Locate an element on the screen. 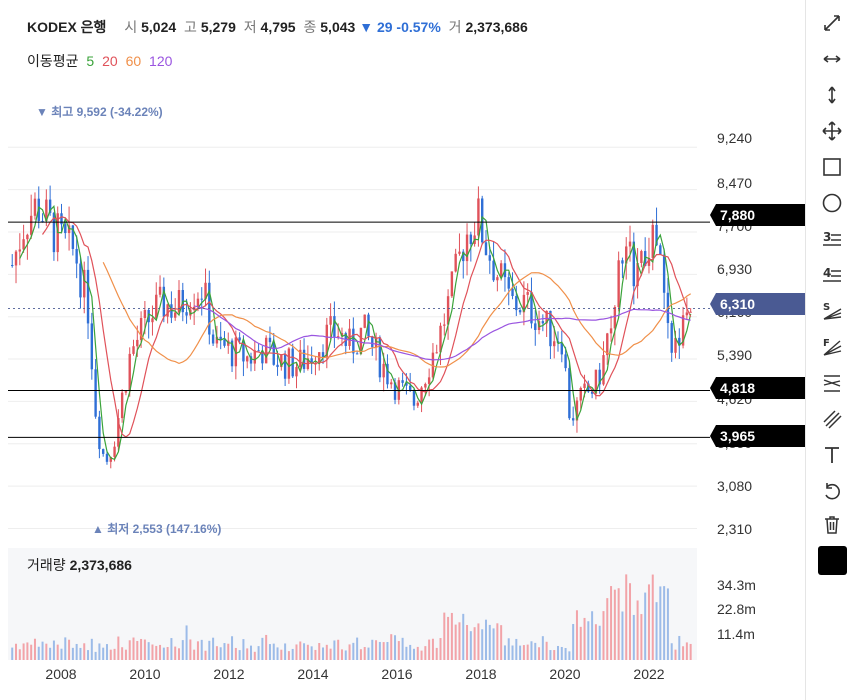 The image size is (858, 700). color-swatch is located at coordinates (832, 560).